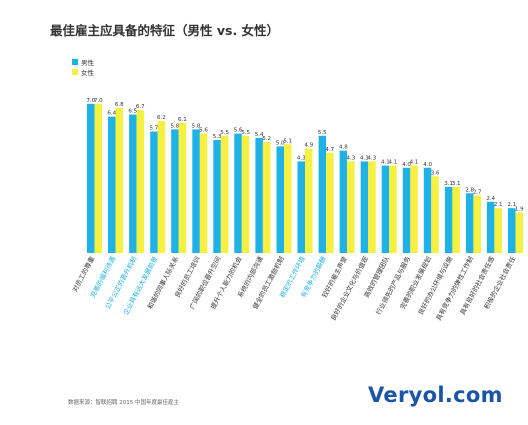  What do you see at coordinates (182, 120) in the screenshot?
I see `data-label-female-4: 6.1` at bounding box center [182, 120].